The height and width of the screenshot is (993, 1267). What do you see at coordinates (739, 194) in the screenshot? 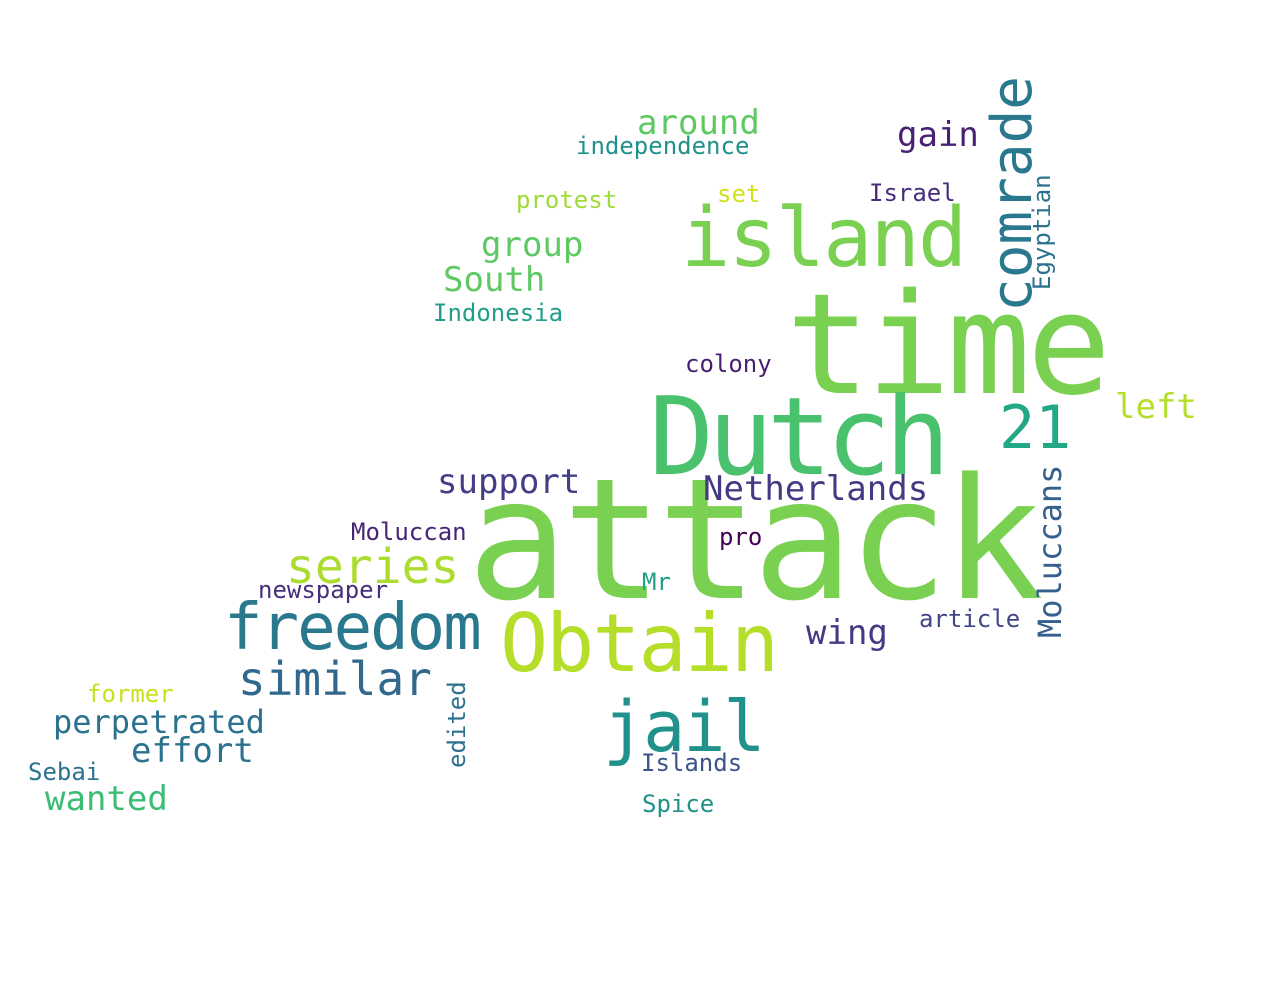
I see `word-set: set` at bounding box center [739, 194].